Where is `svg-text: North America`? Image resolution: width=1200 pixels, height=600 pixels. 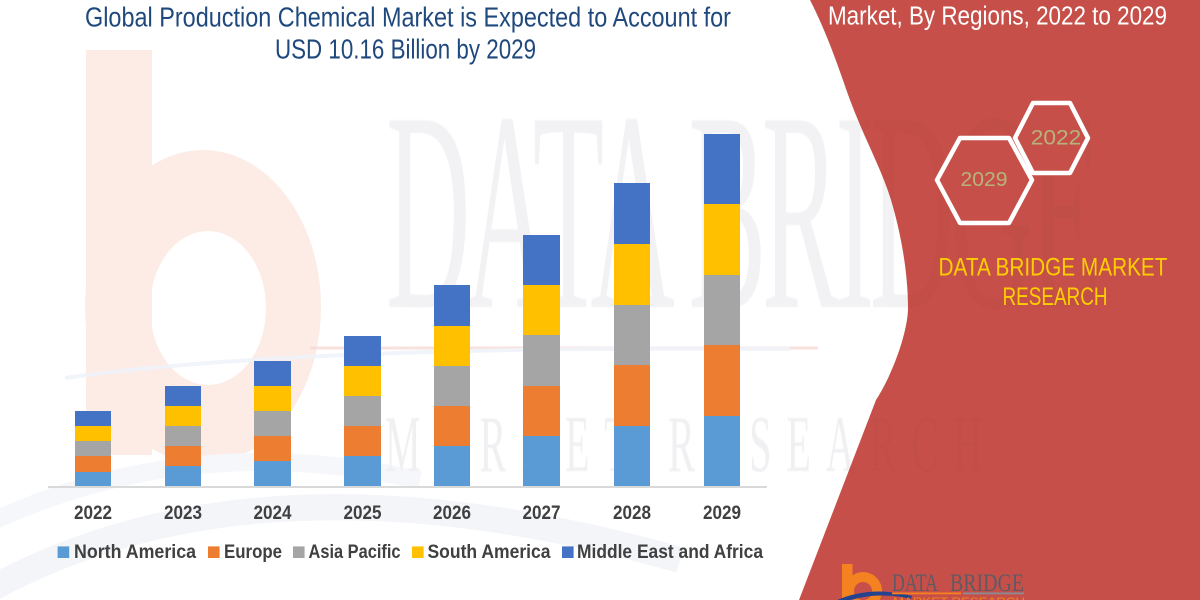
svg-text: North America is located at coordinates (135, 552).